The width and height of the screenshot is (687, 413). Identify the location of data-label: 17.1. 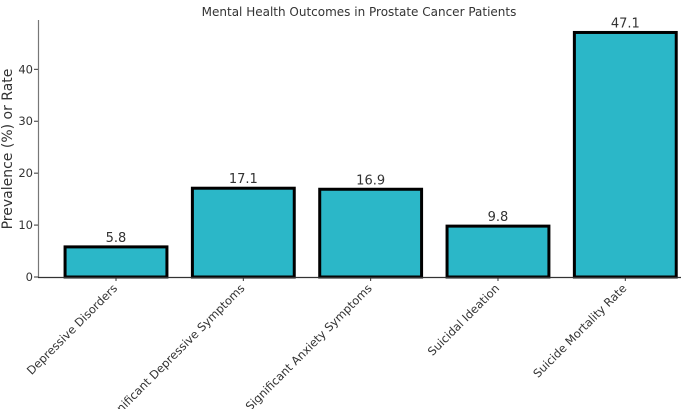
(243, 179).